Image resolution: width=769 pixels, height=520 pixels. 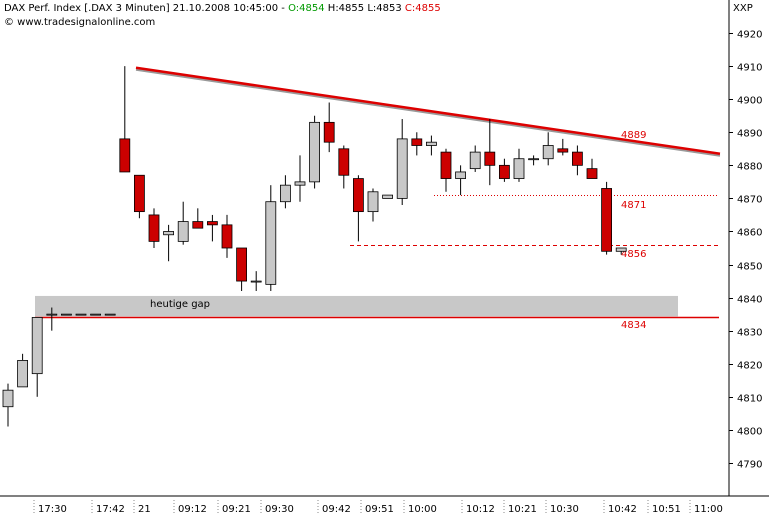 What do you see at coordinates (356, 306) in the screenshot?
I see `gap-zone-layer: heutige gap` at bounding box center [356, 306].